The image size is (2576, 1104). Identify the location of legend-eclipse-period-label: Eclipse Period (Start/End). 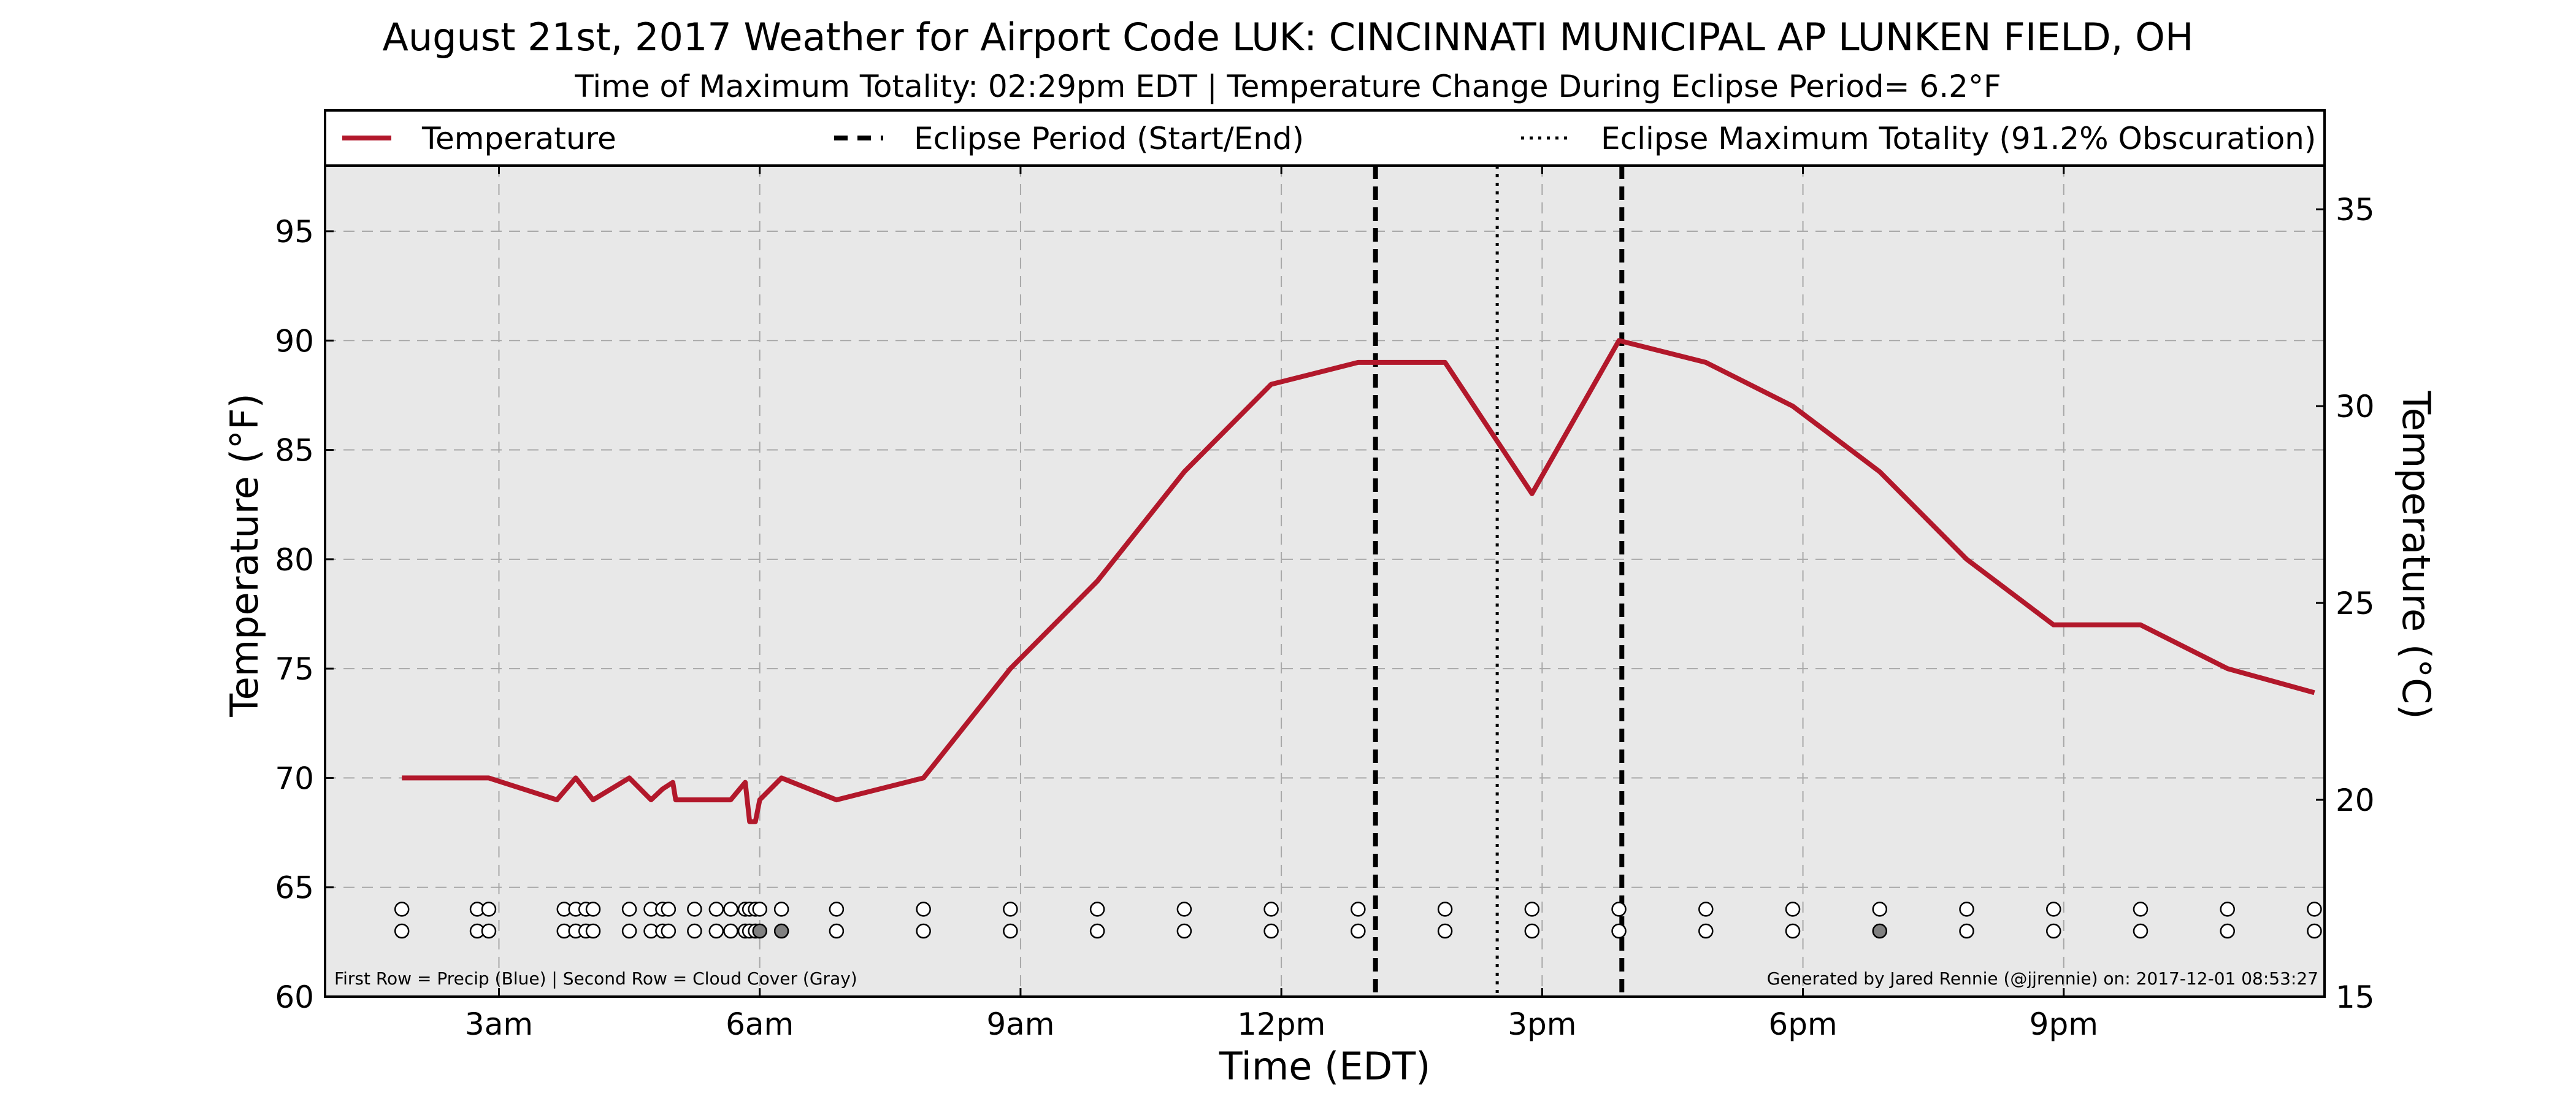
(1109, 138).